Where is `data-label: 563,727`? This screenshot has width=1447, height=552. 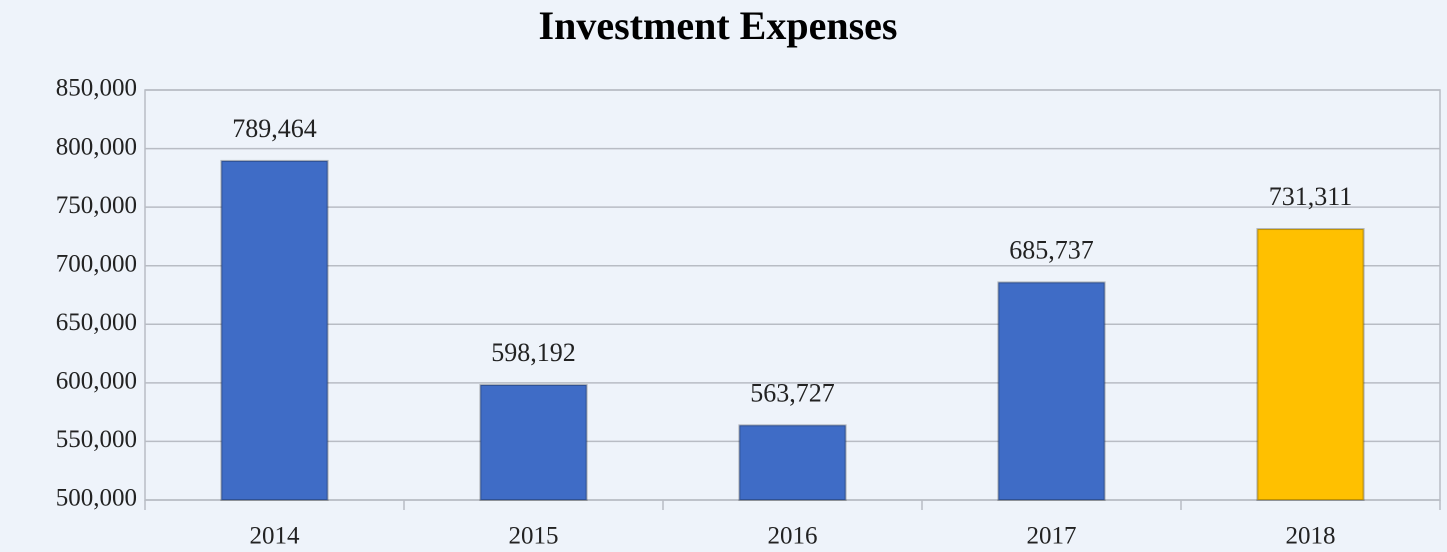
data-label: 563,727 is located at coordinates (792, 392).